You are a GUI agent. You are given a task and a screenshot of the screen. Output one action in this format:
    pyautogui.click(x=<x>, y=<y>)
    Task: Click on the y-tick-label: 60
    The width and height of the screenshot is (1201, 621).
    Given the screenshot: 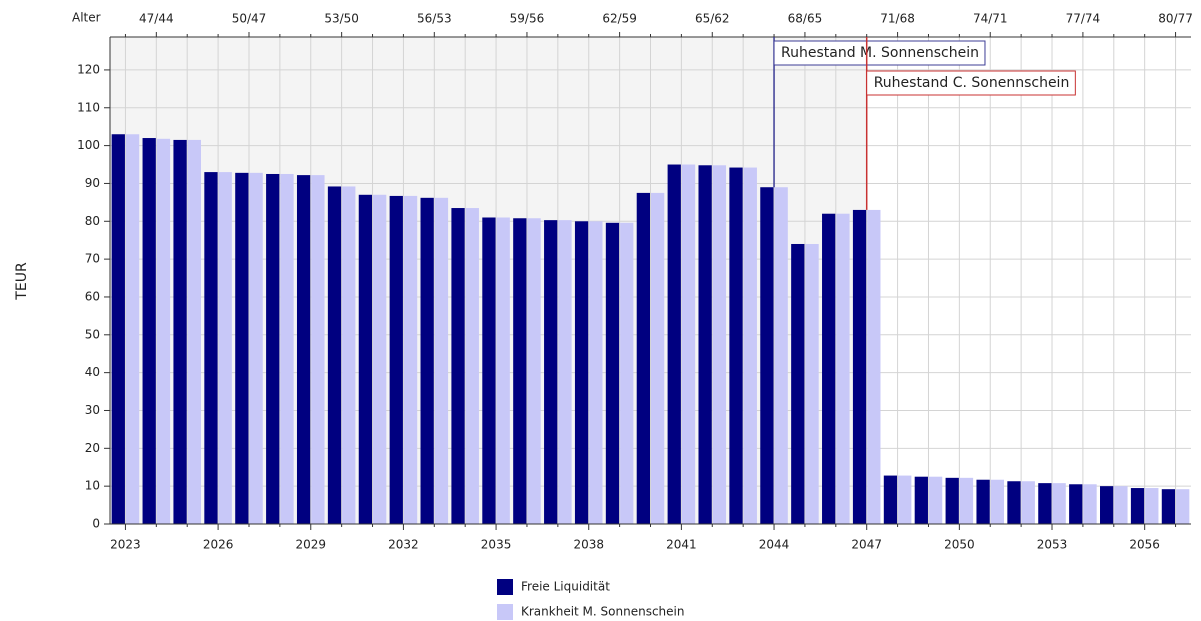 What is the action you would take?
    pyautogui.click(x=92, y=296)
    